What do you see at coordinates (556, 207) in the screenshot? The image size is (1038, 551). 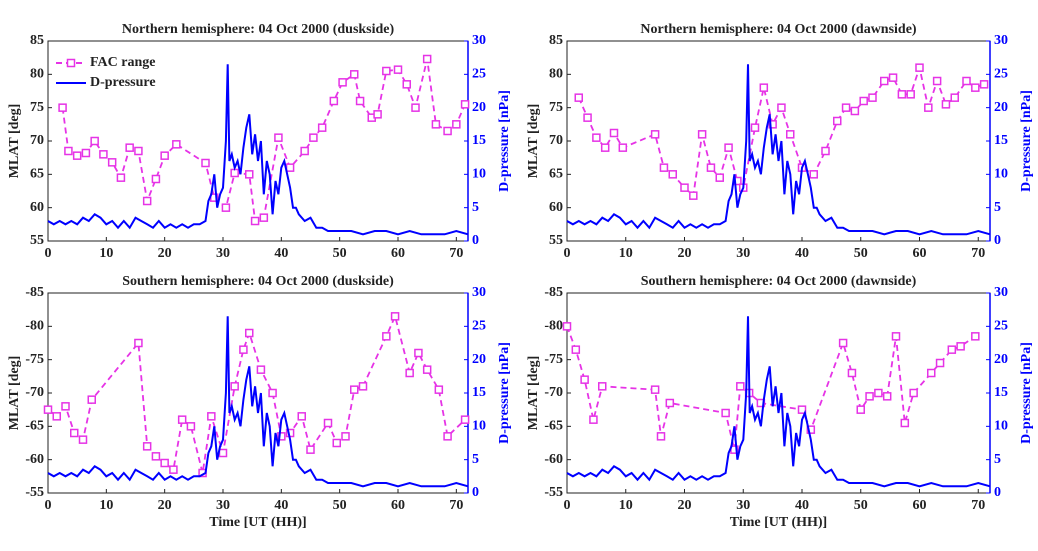 I see `y-tick-label: 60` at bounding box center [556, 207].